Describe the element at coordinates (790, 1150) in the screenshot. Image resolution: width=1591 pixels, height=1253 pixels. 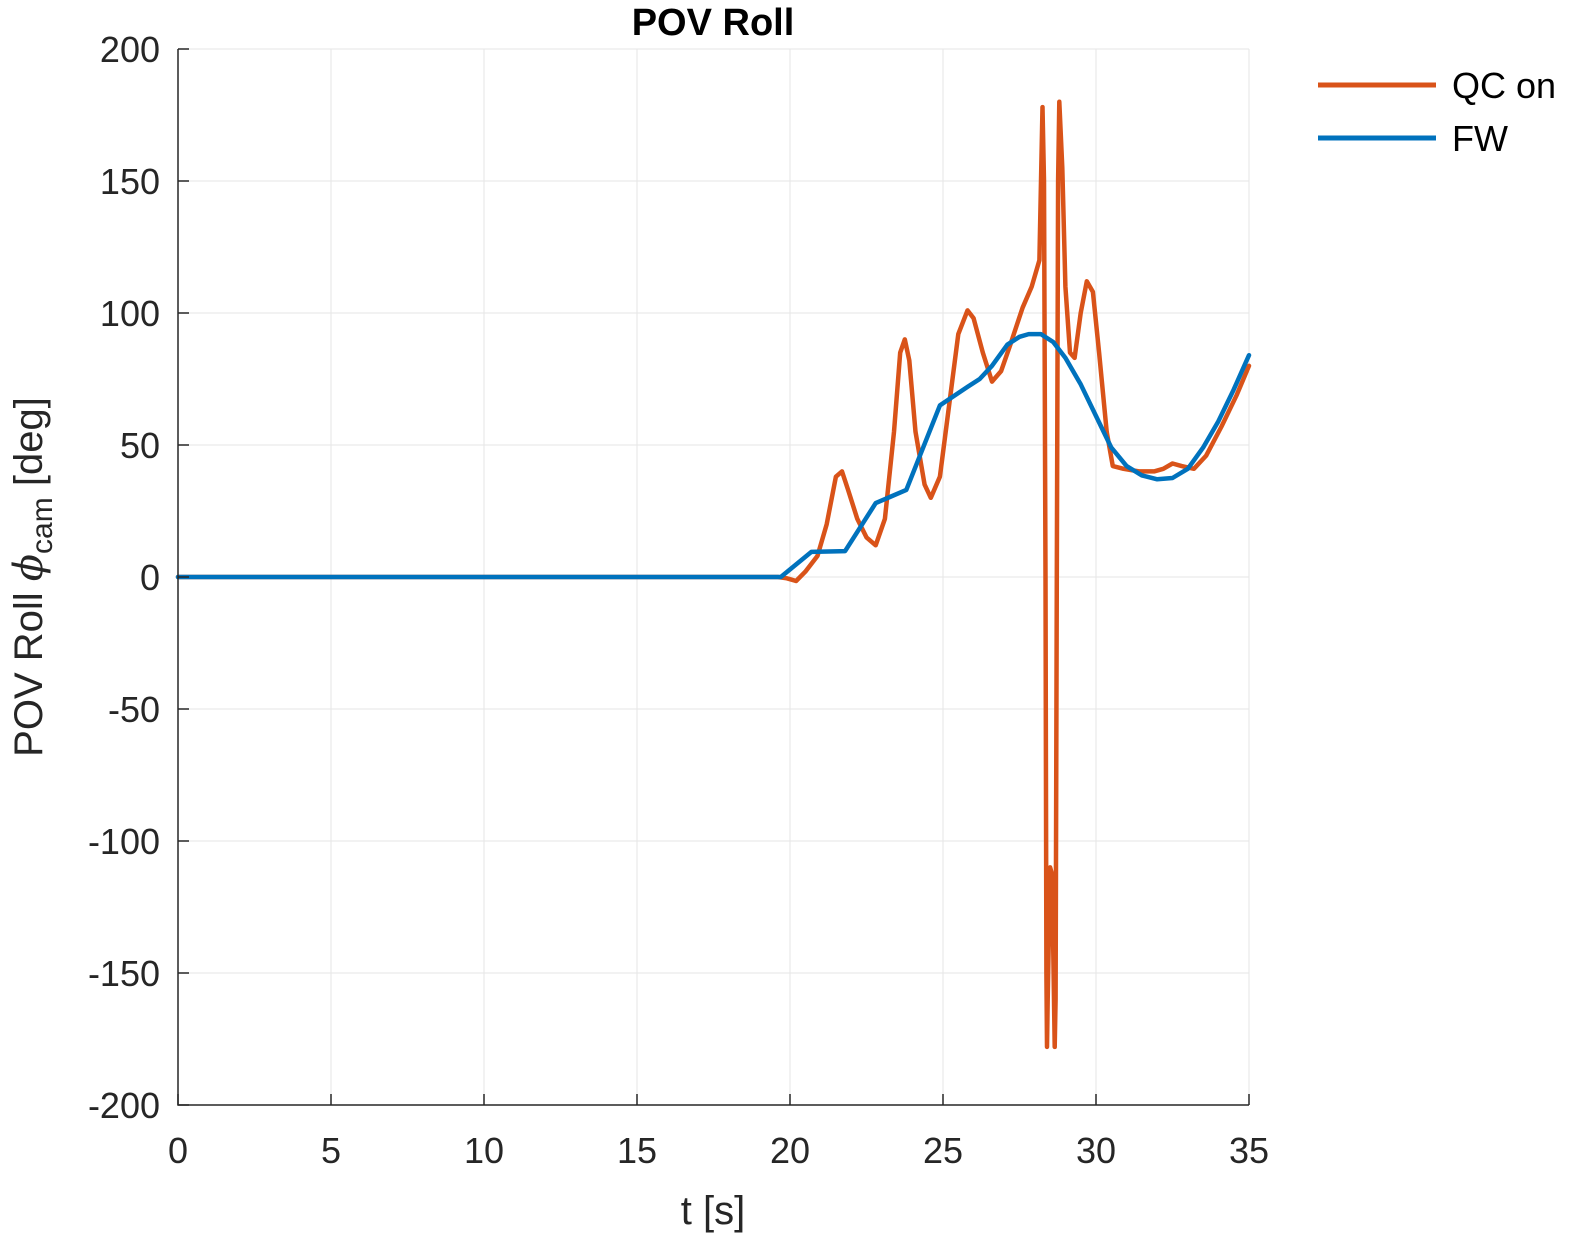
I see `x-tick-label: 20` at that location.